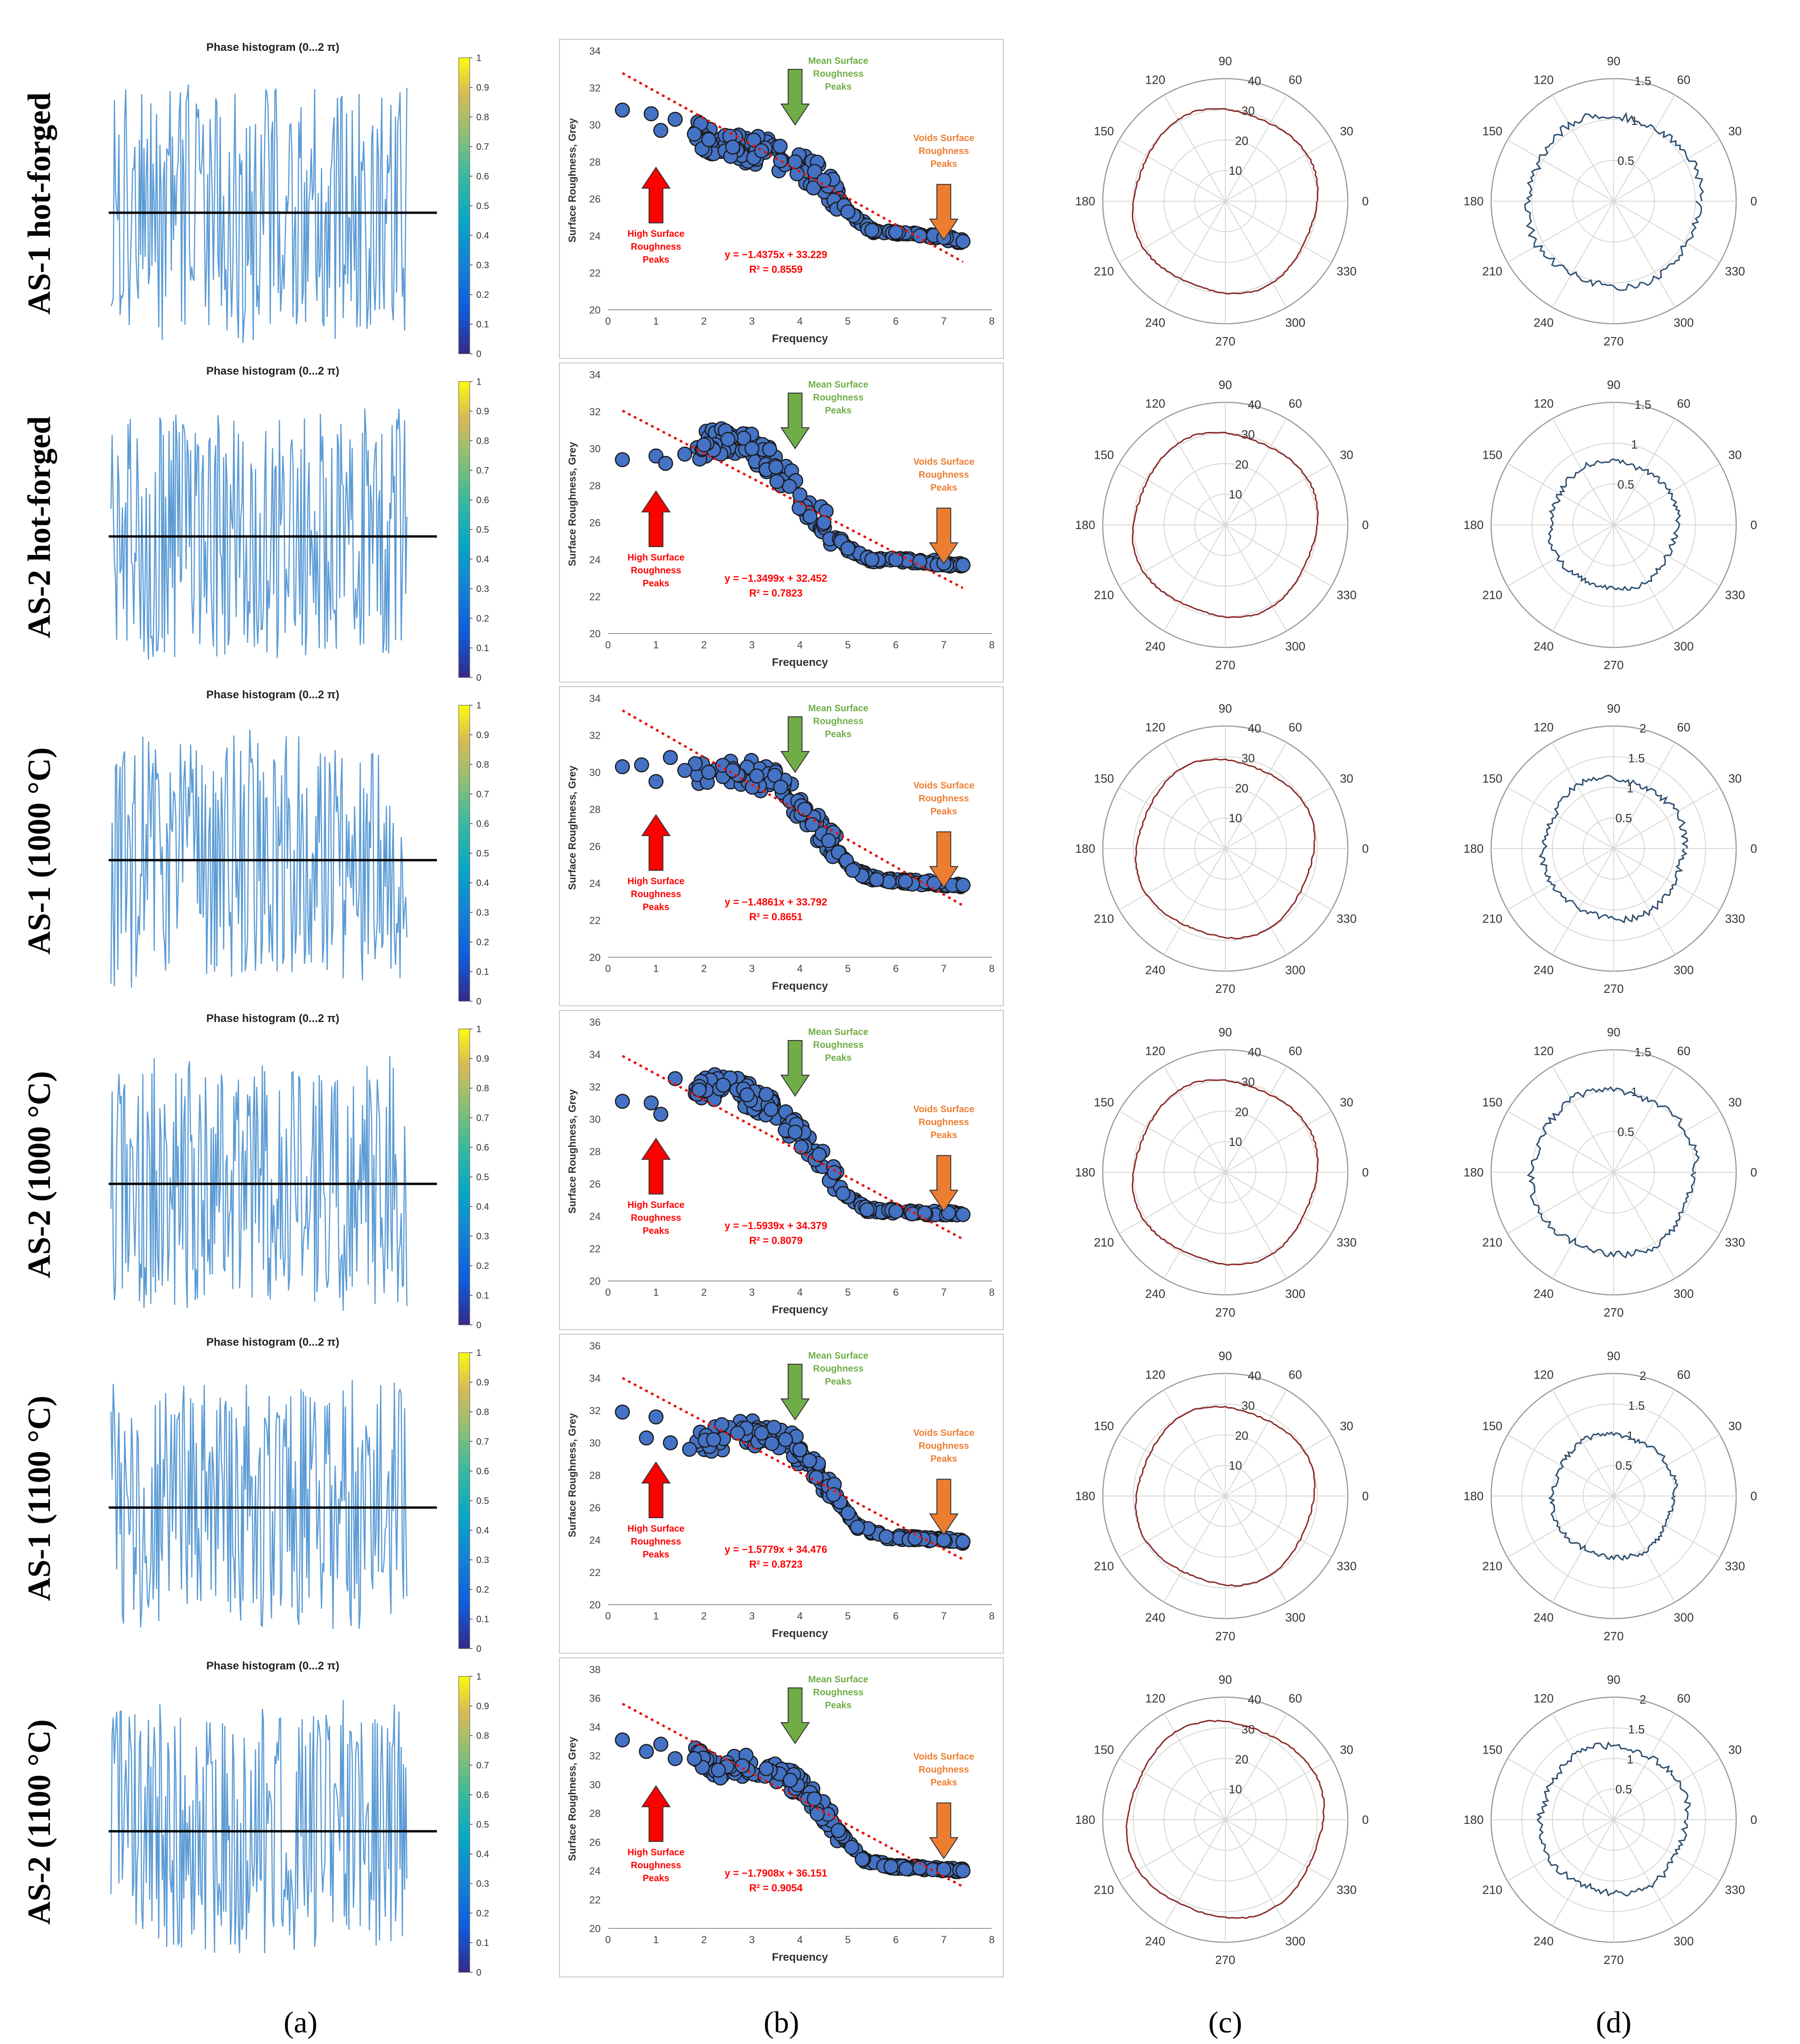 Image resolution: width=1800 pixels, height=2044 pixels. I want to click on y-tick-label: 26, so click(595, 846).